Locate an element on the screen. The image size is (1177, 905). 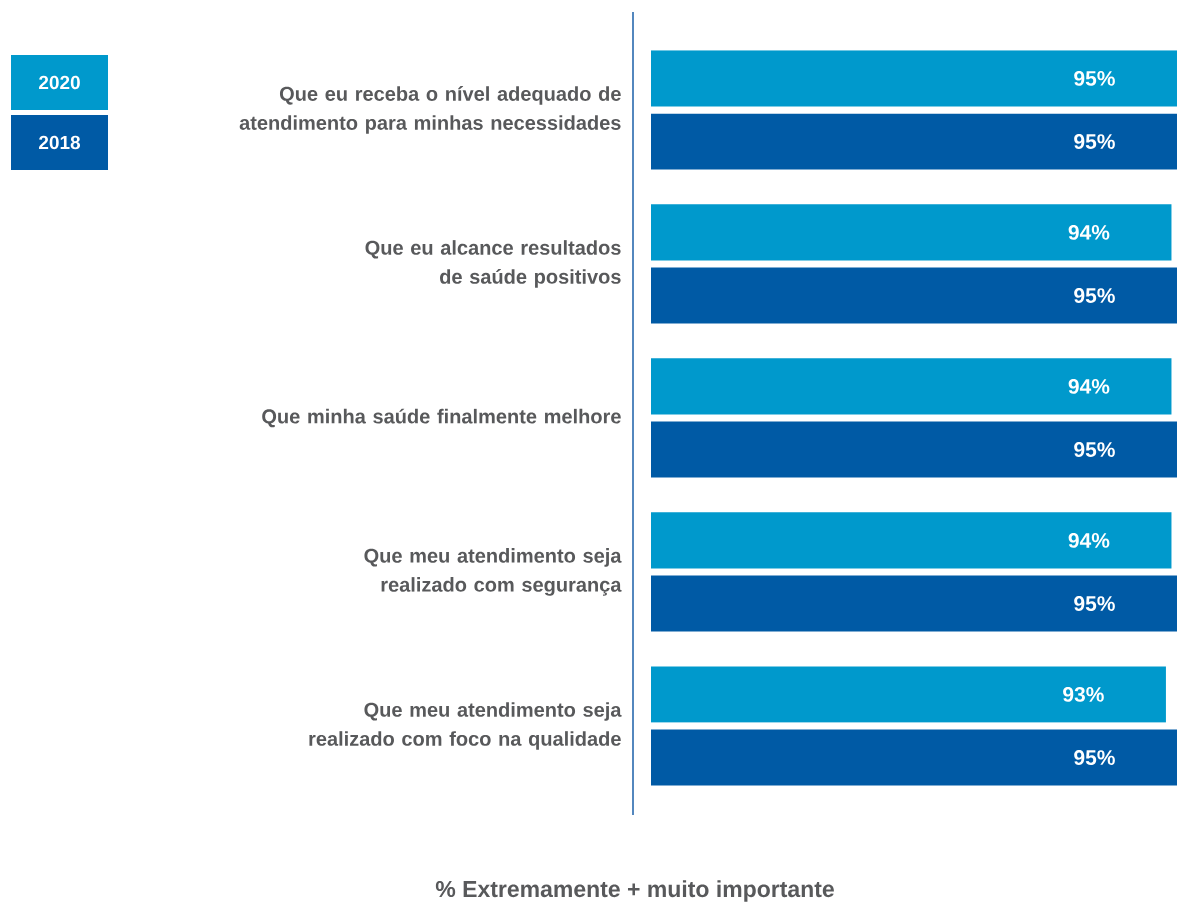
y-tick-label: Que meu atendimento seja realizado com segurança is located at coordinates (493, 572).